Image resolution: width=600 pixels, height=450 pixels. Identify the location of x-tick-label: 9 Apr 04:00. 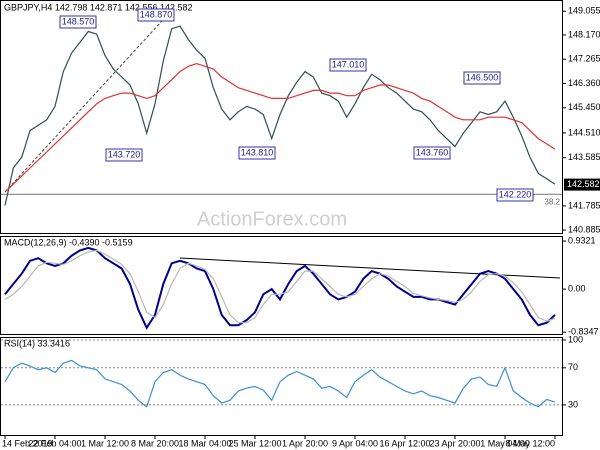
(355, 443).